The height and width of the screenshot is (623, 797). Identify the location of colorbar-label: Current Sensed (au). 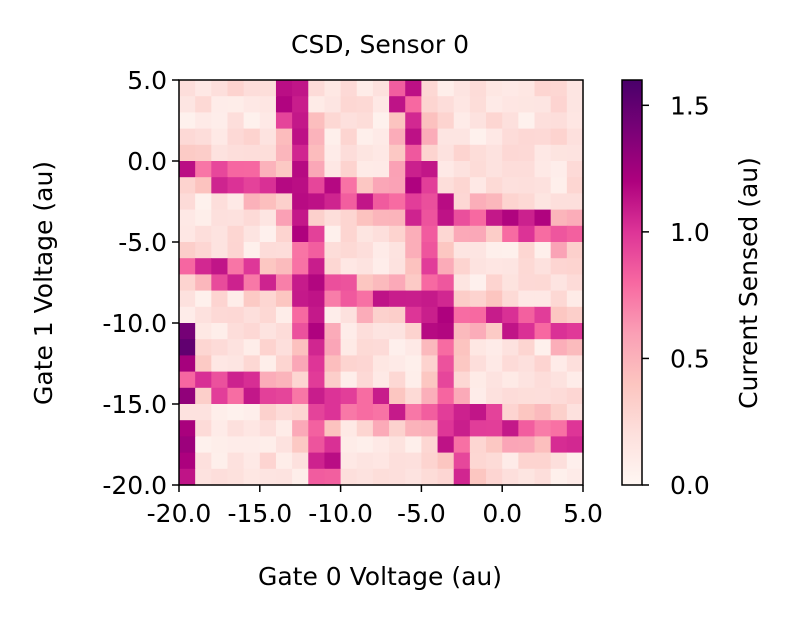
(748, 283).